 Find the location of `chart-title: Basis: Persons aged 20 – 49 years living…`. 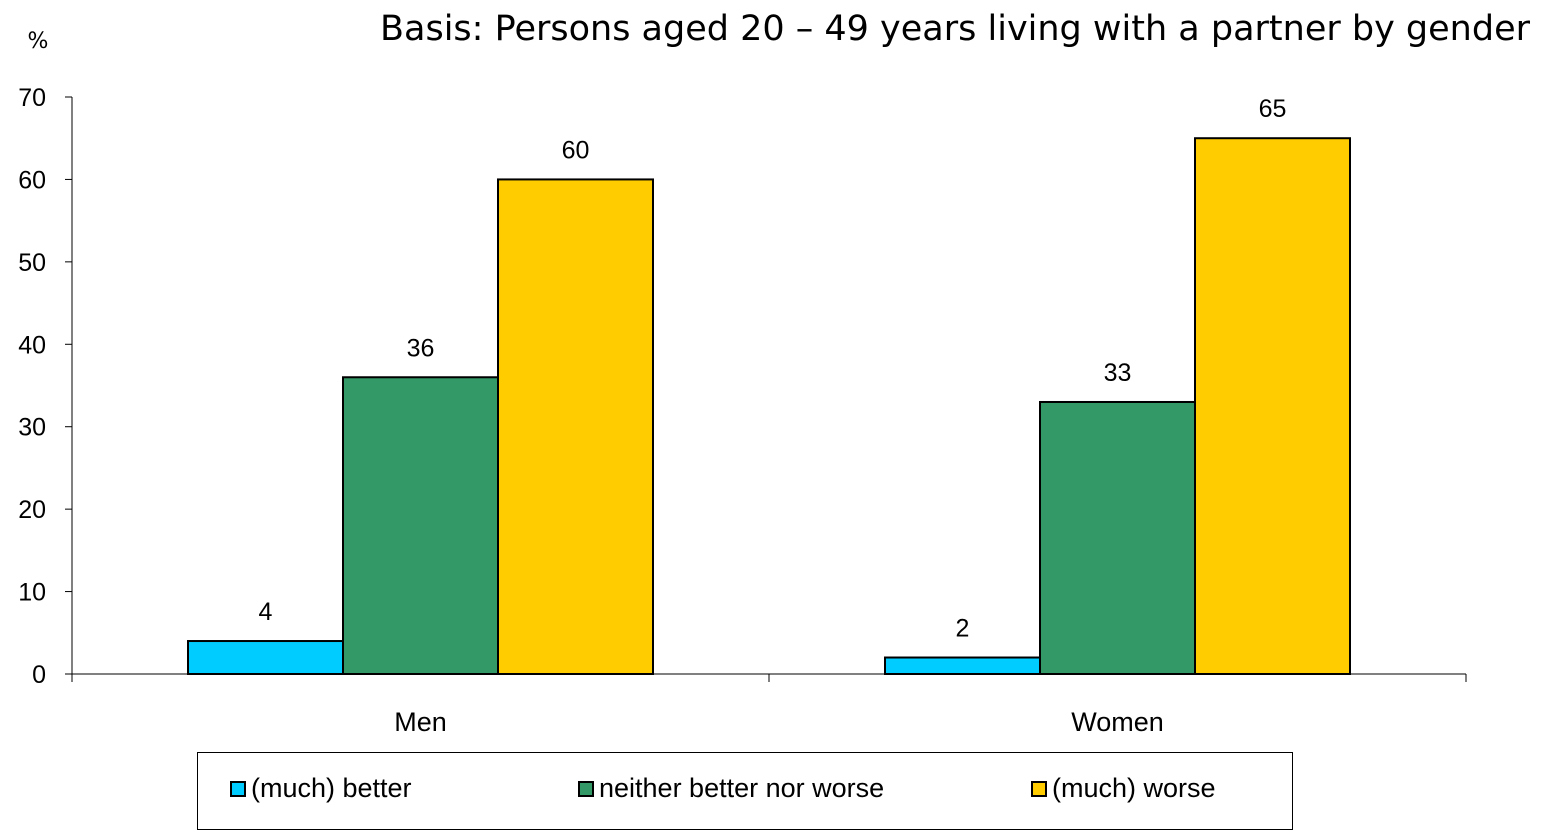

chart-title: Basis: Persons aged 20 – 49 years living… is located at coordinates (955, 29).